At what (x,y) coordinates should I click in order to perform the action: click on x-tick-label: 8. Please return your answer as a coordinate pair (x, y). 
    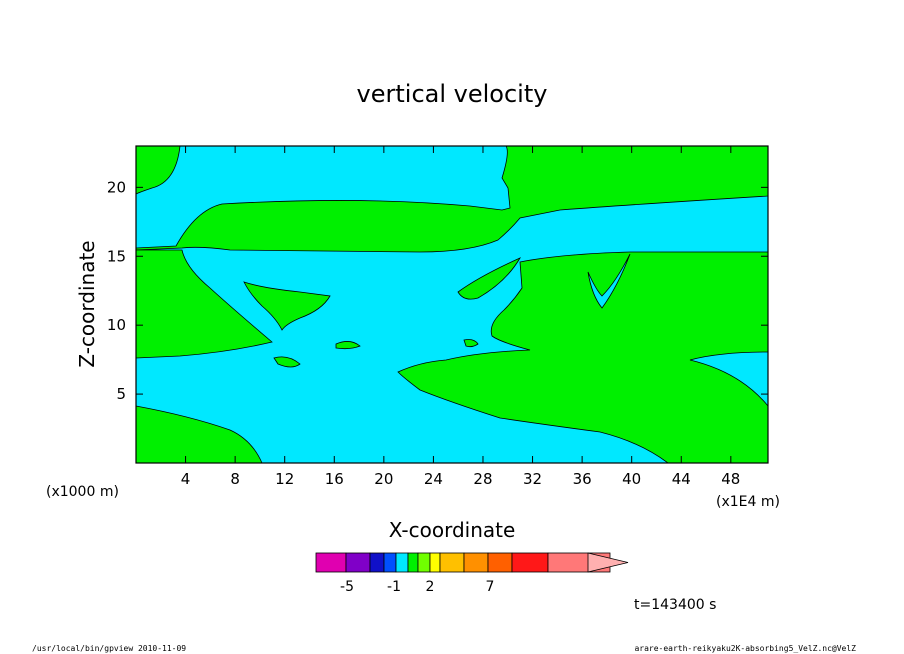
    Looking at the image, I should click on (235, 479).